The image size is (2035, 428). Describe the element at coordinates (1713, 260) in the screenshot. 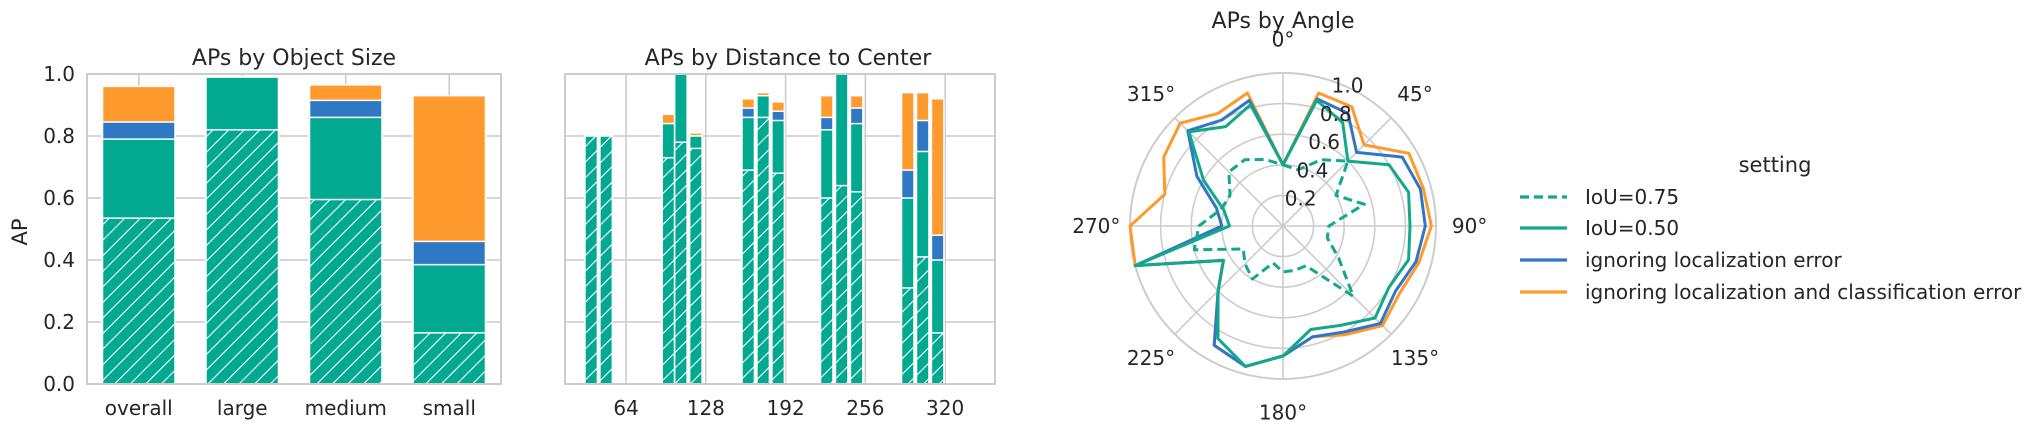

I see `legend-label-loc: ignoring localization error` at that location.